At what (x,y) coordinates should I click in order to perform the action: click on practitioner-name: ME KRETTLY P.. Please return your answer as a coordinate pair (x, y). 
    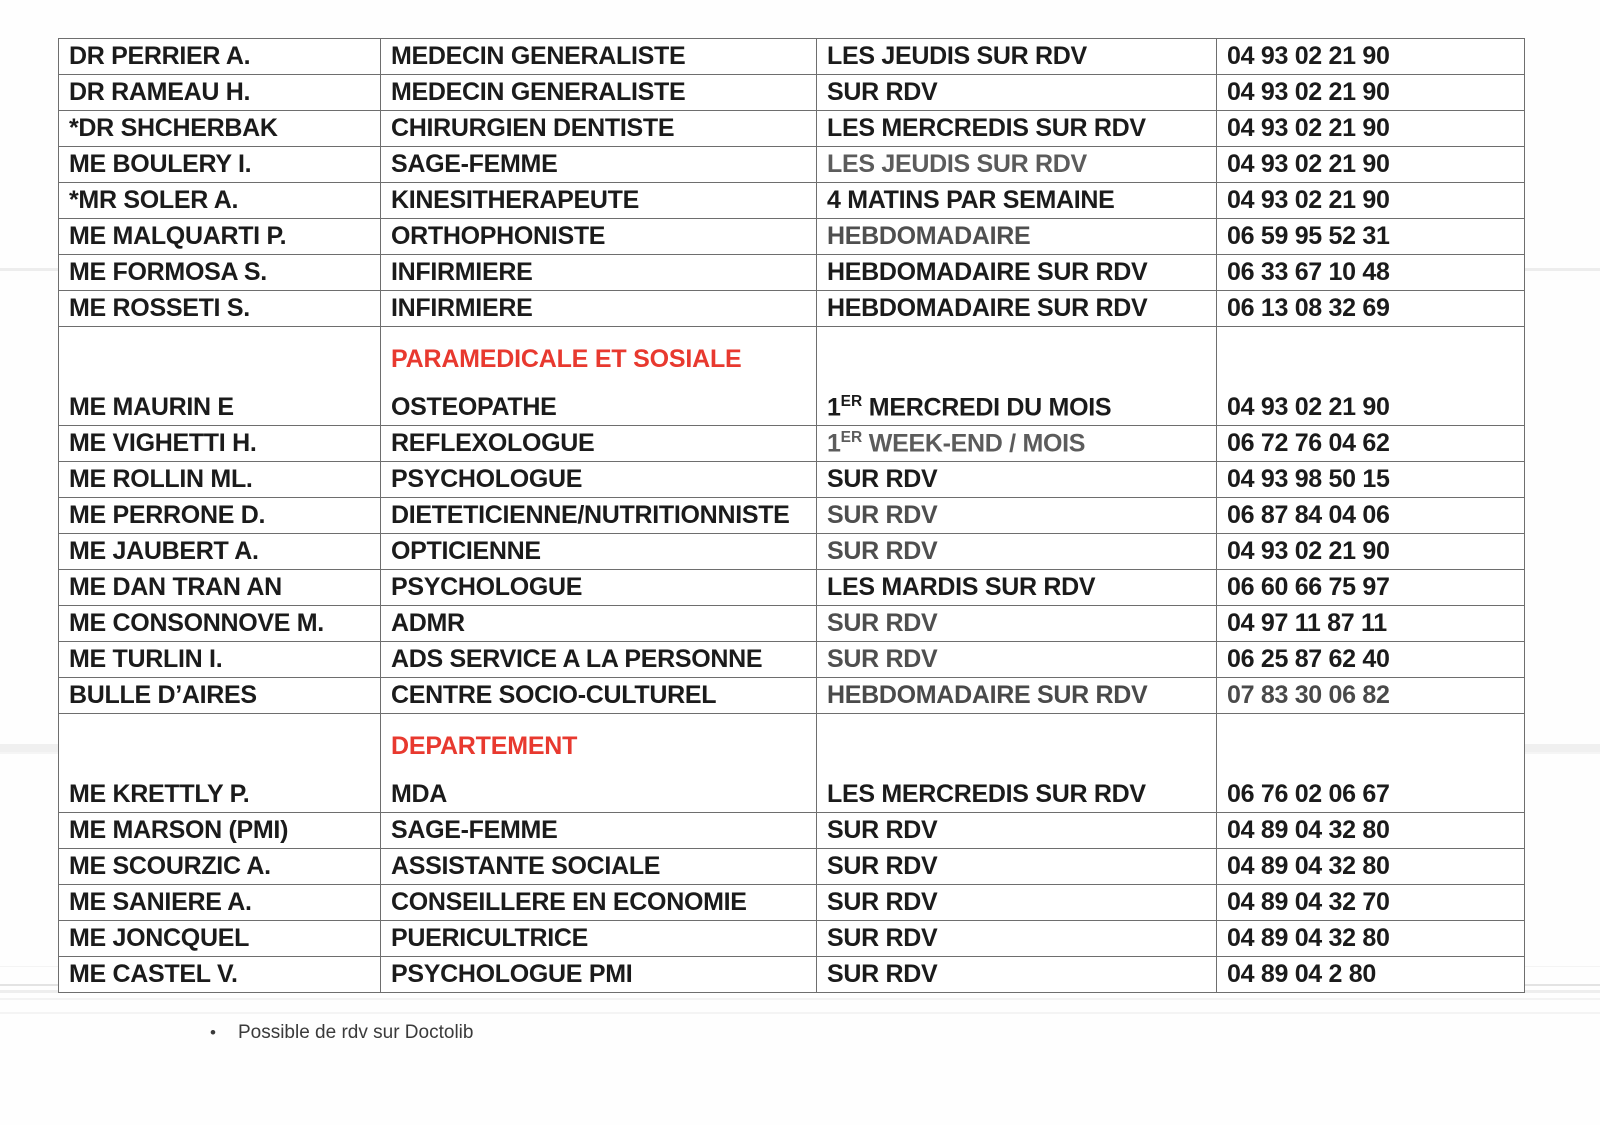
    Looking at the image, I should click on (219, 763).